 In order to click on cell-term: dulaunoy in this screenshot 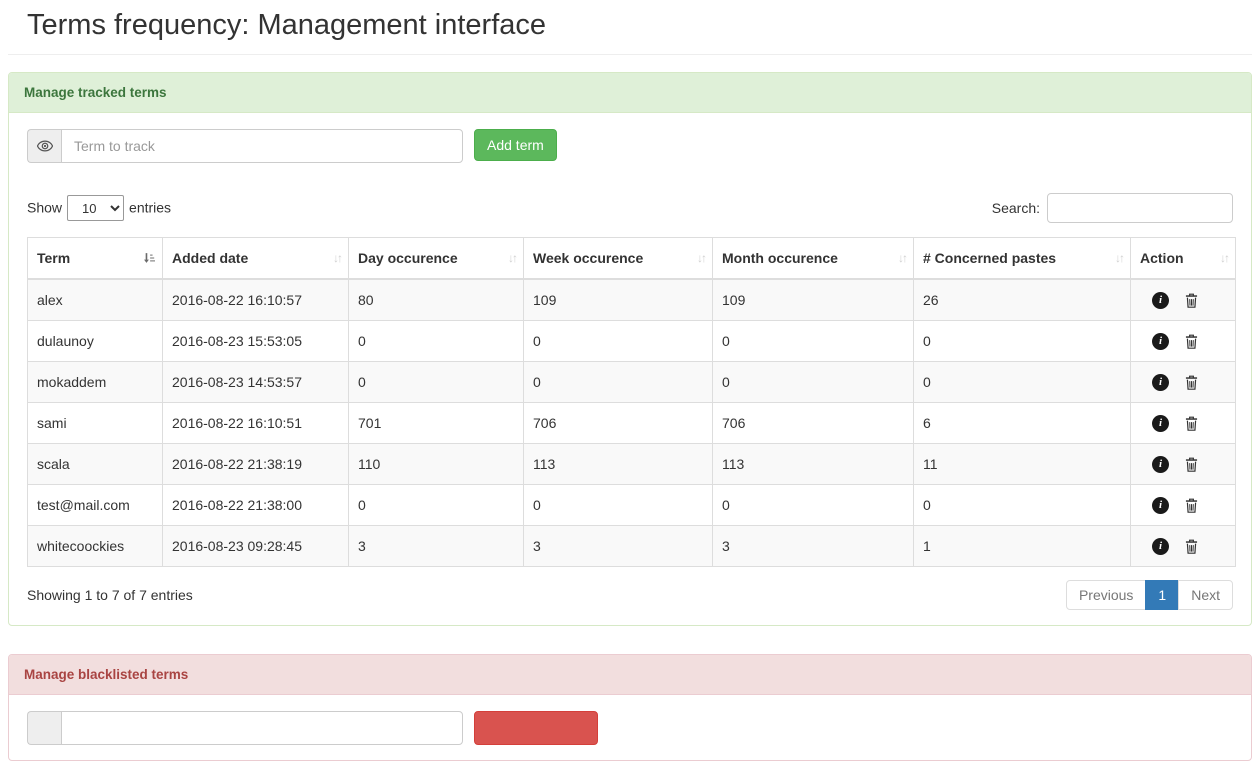, I will do `click(95, 341)`.